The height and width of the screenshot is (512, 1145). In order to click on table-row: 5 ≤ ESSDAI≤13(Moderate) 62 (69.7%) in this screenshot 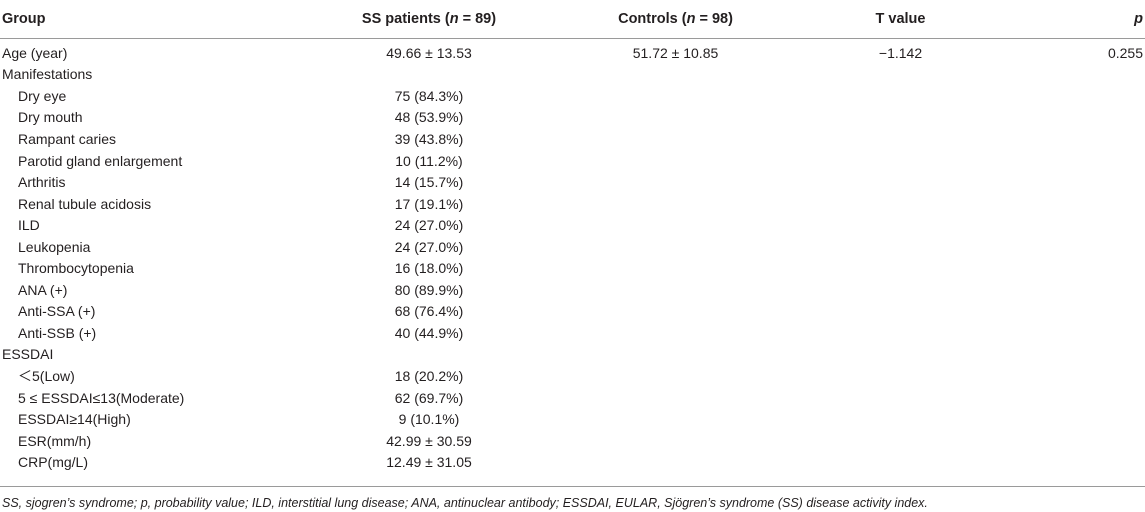, I will do `click(572, 398)`.